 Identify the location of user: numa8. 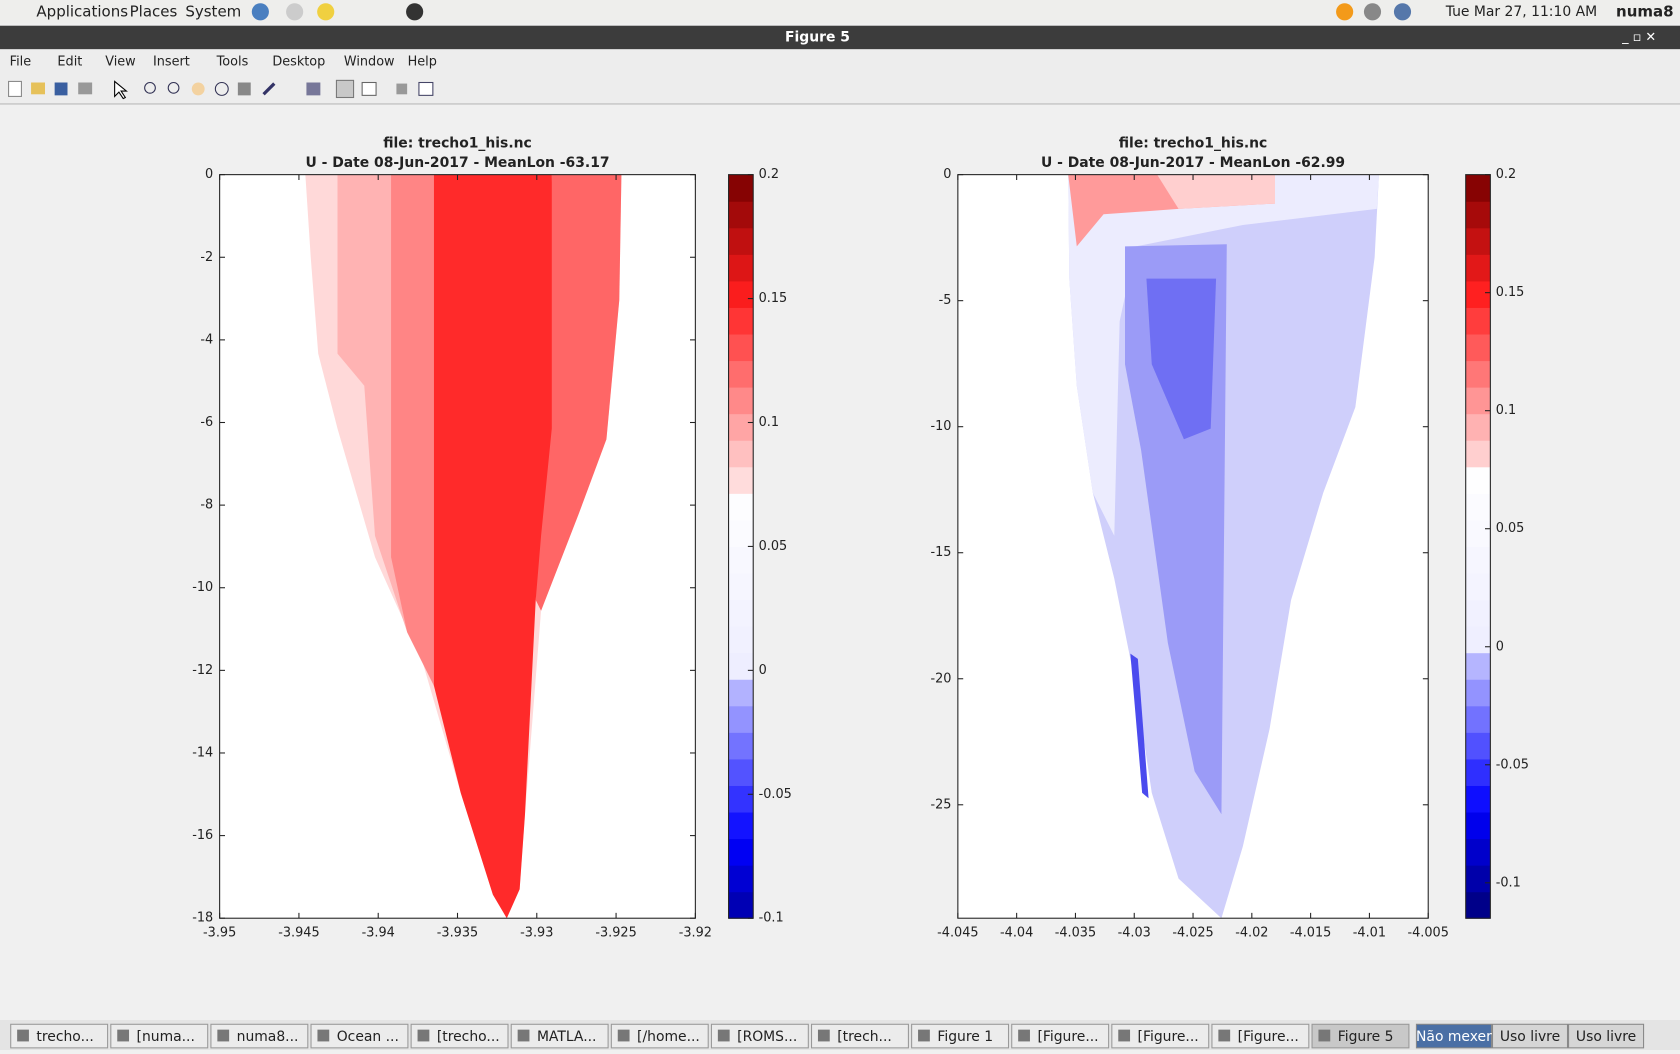
(1645, 11).